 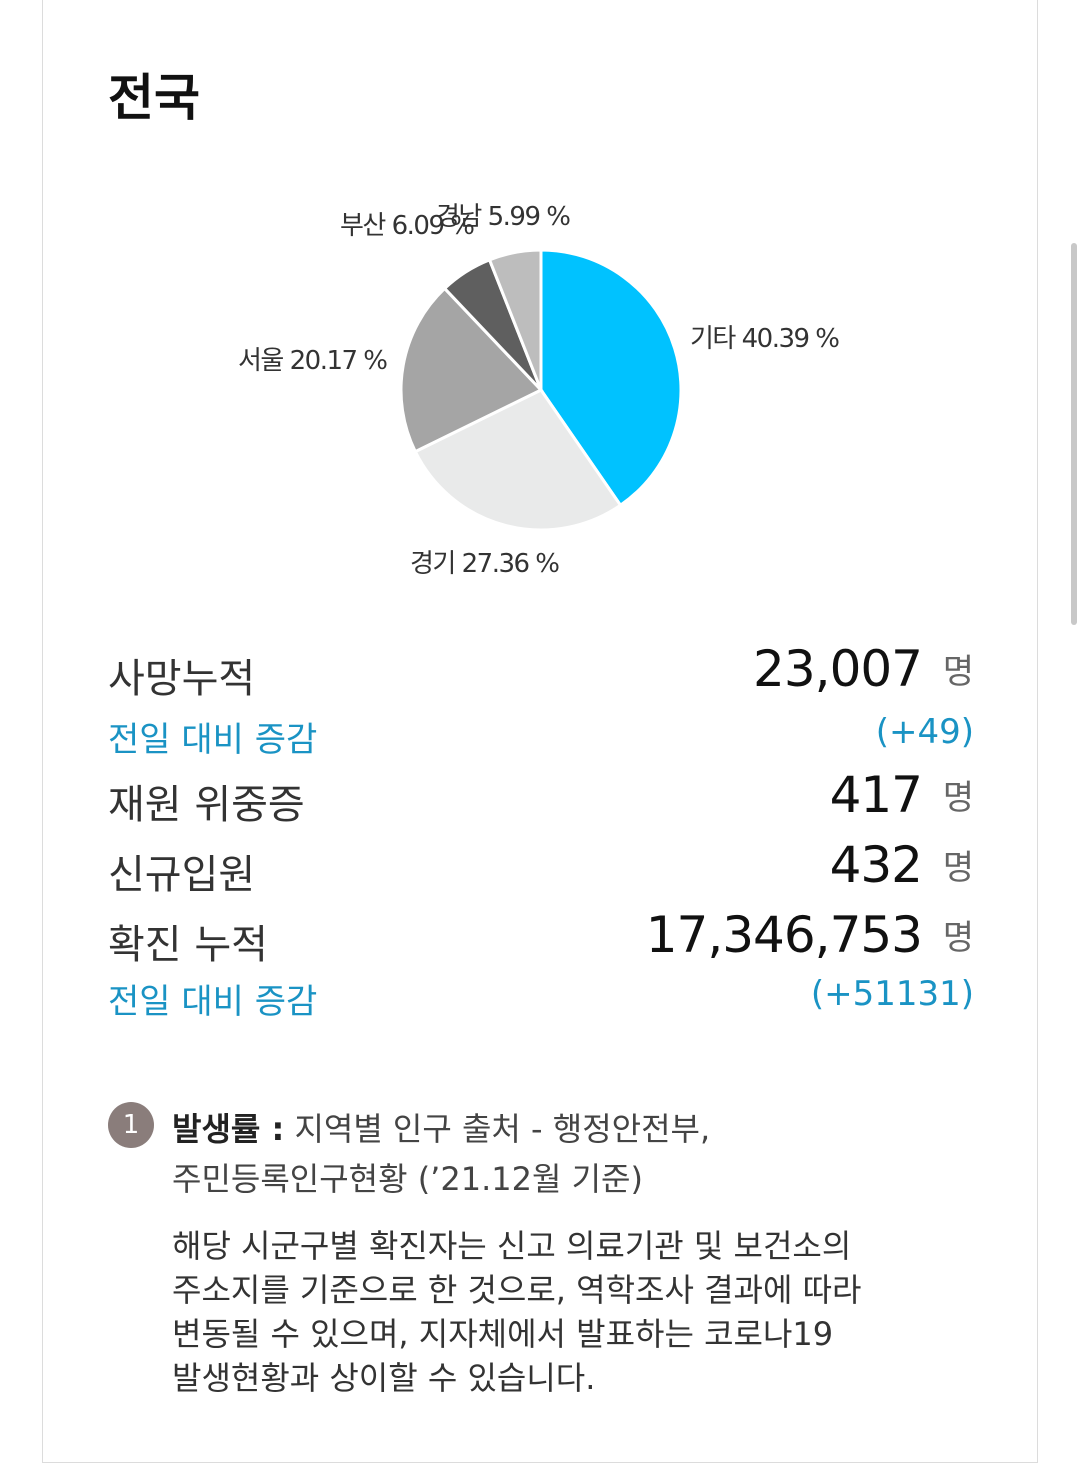 I want to click on stat-deaths-value: 23,007, so click(x=838, y=669).